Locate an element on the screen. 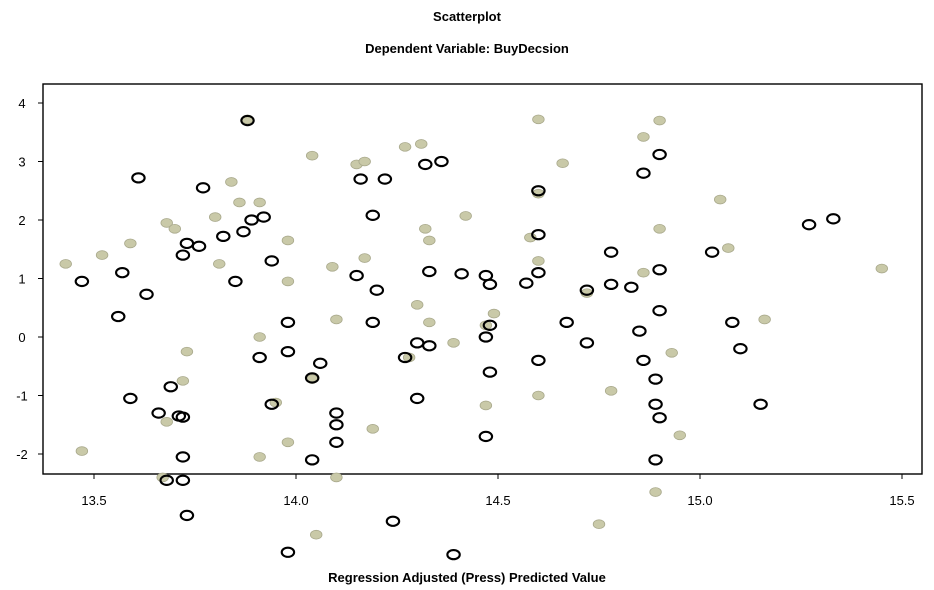  x-tick-label: 14.0 is located at coordinates (295, 500).